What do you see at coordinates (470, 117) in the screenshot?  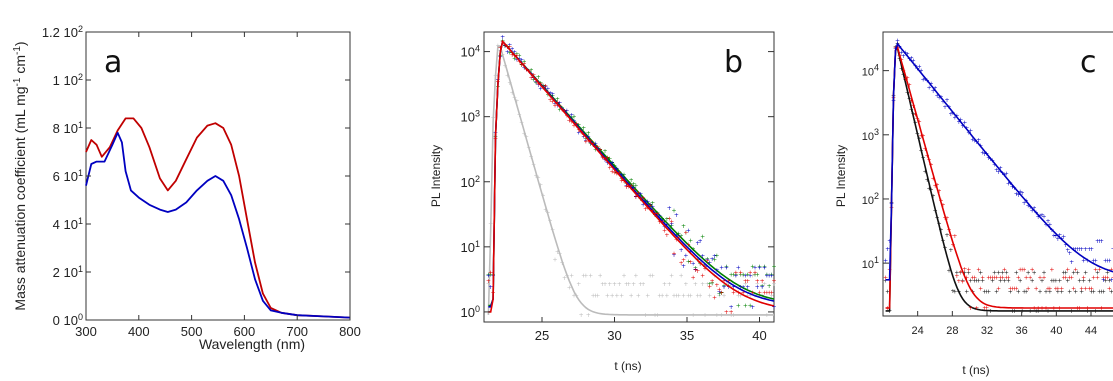 I see `panelb-y-tick-label: 10³` at bounding box center [470, 117].